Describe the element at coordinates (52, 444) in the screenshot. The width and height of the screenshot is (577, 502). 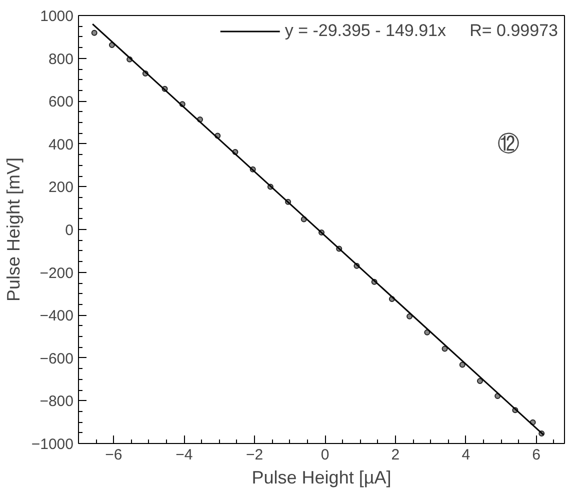
I see `y-tick-label: −1000` at that location.